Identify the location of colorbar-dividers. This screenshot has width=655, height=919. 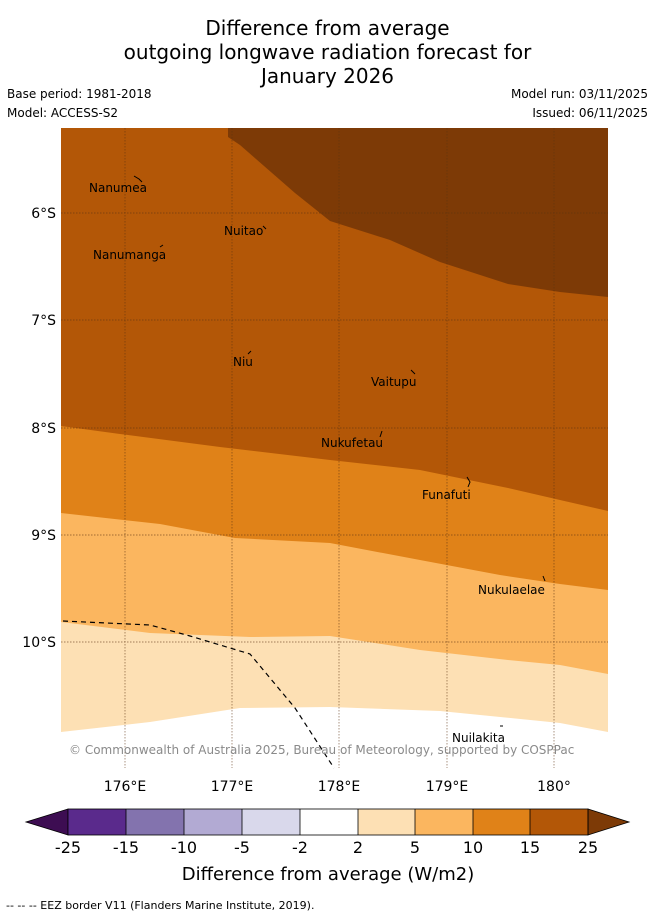
(328, 822).